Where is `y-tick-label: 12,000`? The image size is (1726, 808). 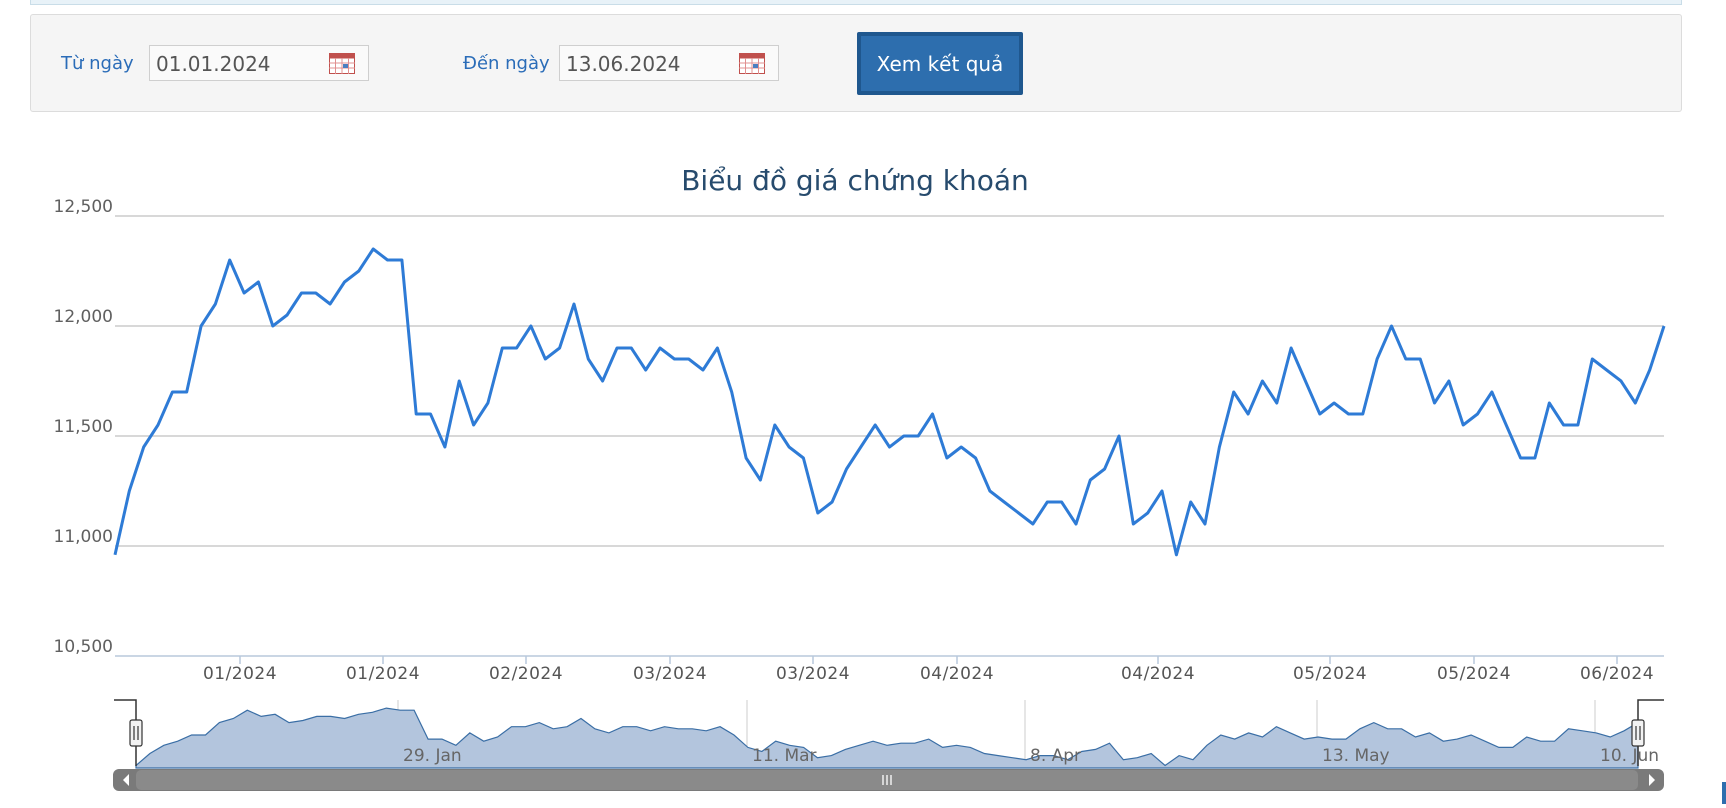 y-tick-label: 12,000 is located at coordinates (83, 317).